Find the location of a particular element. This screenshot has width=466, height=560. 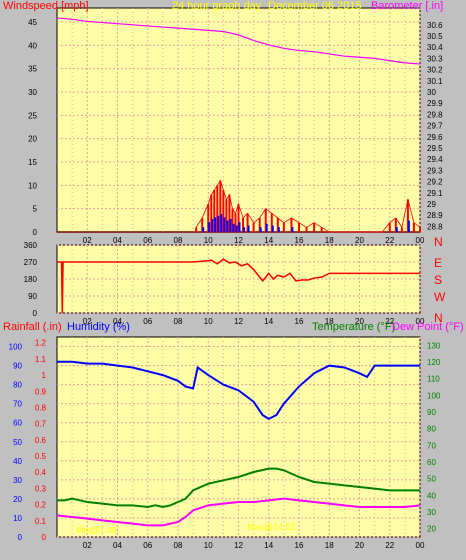

humidity-tick-label: 0 is located at coordinates (20, 537).